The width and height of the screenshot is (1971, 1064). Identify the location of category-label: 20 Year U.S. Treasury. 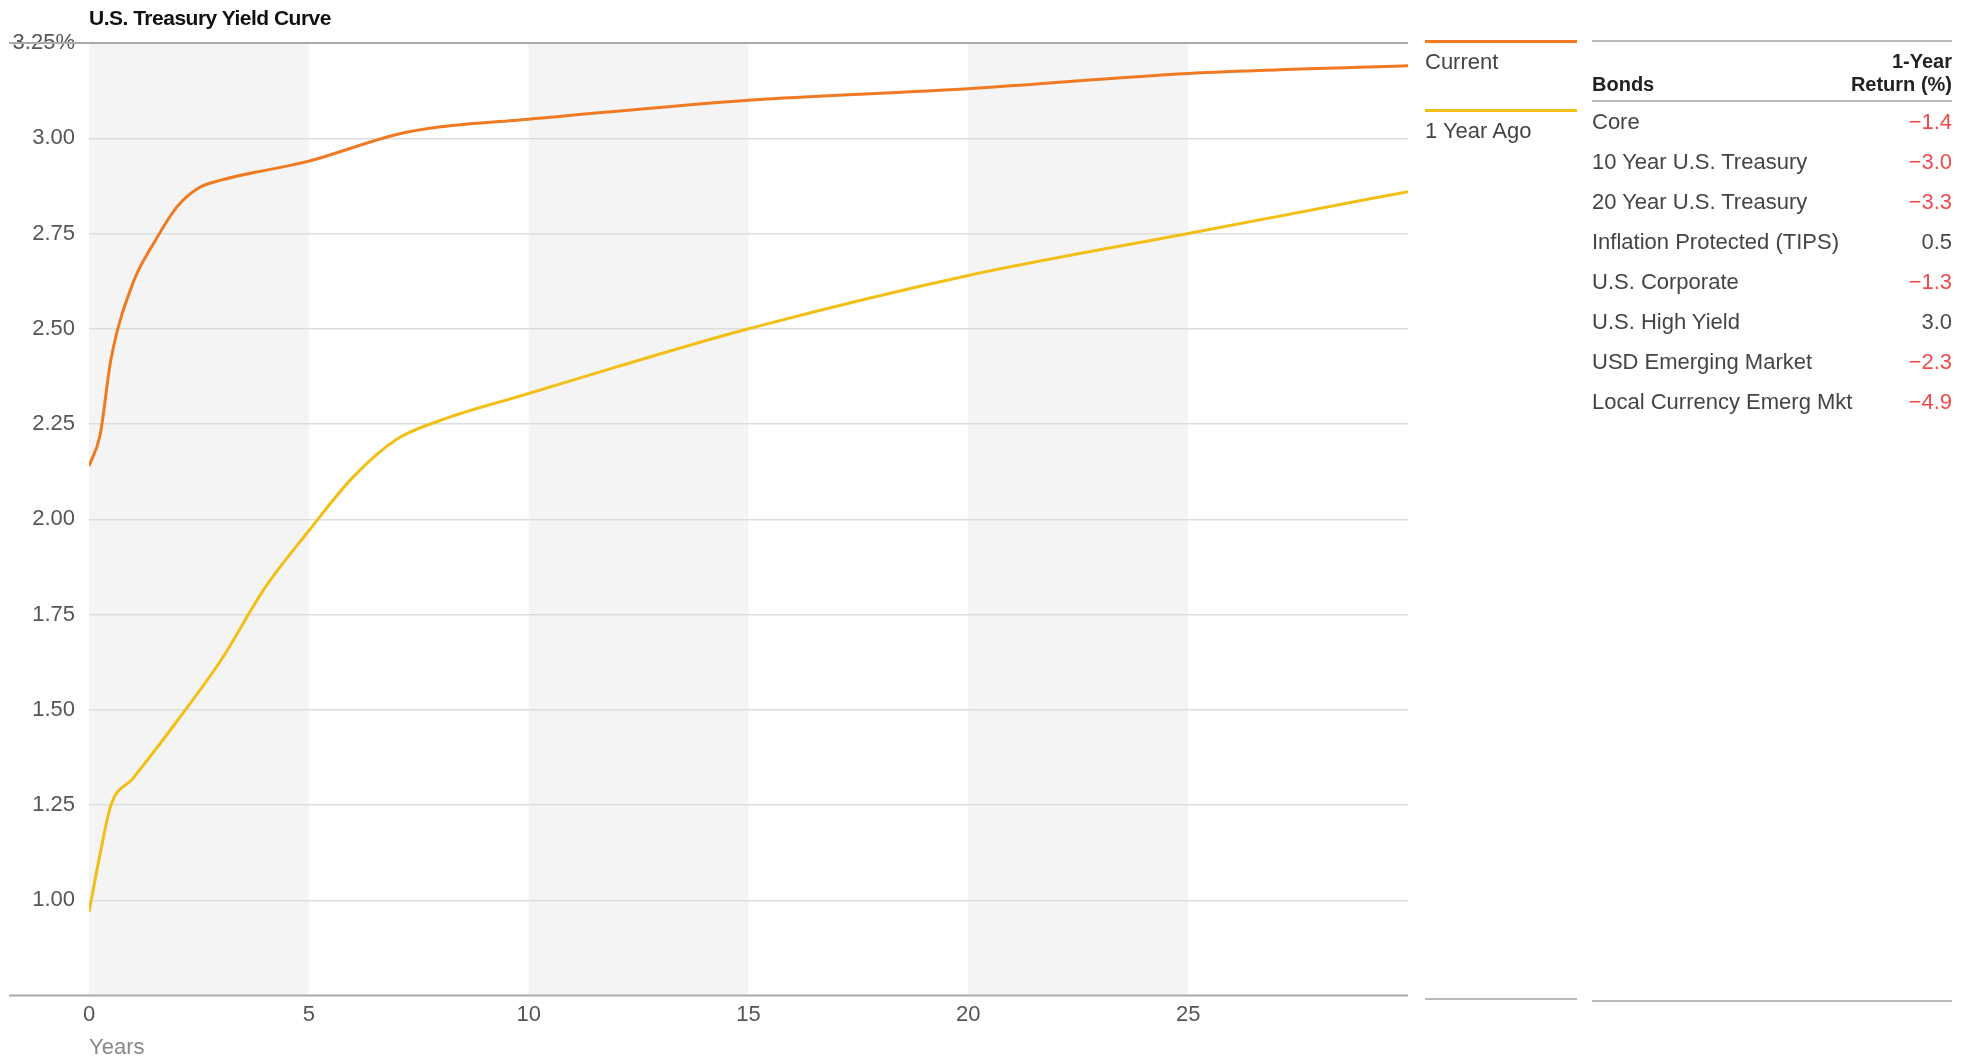
(1700, 202).